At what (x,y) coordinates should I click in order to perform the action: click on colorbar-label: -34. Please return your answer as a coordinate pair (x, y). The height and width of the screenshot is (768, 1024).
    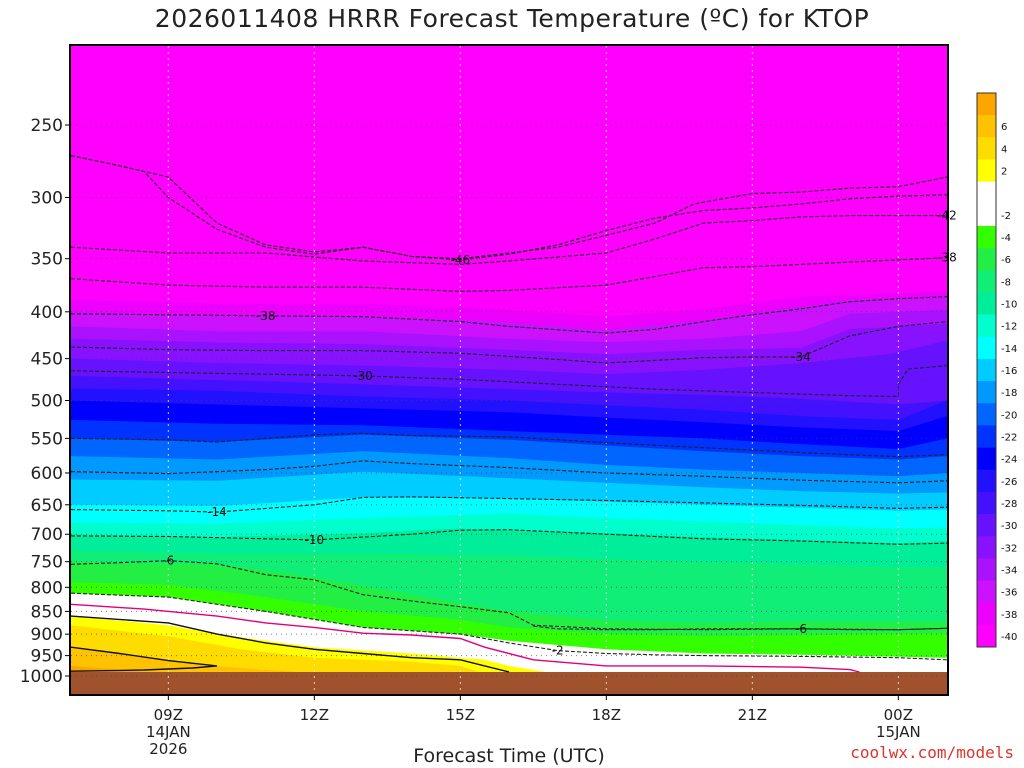
    Looking at the image, I should click on (1009, 570).